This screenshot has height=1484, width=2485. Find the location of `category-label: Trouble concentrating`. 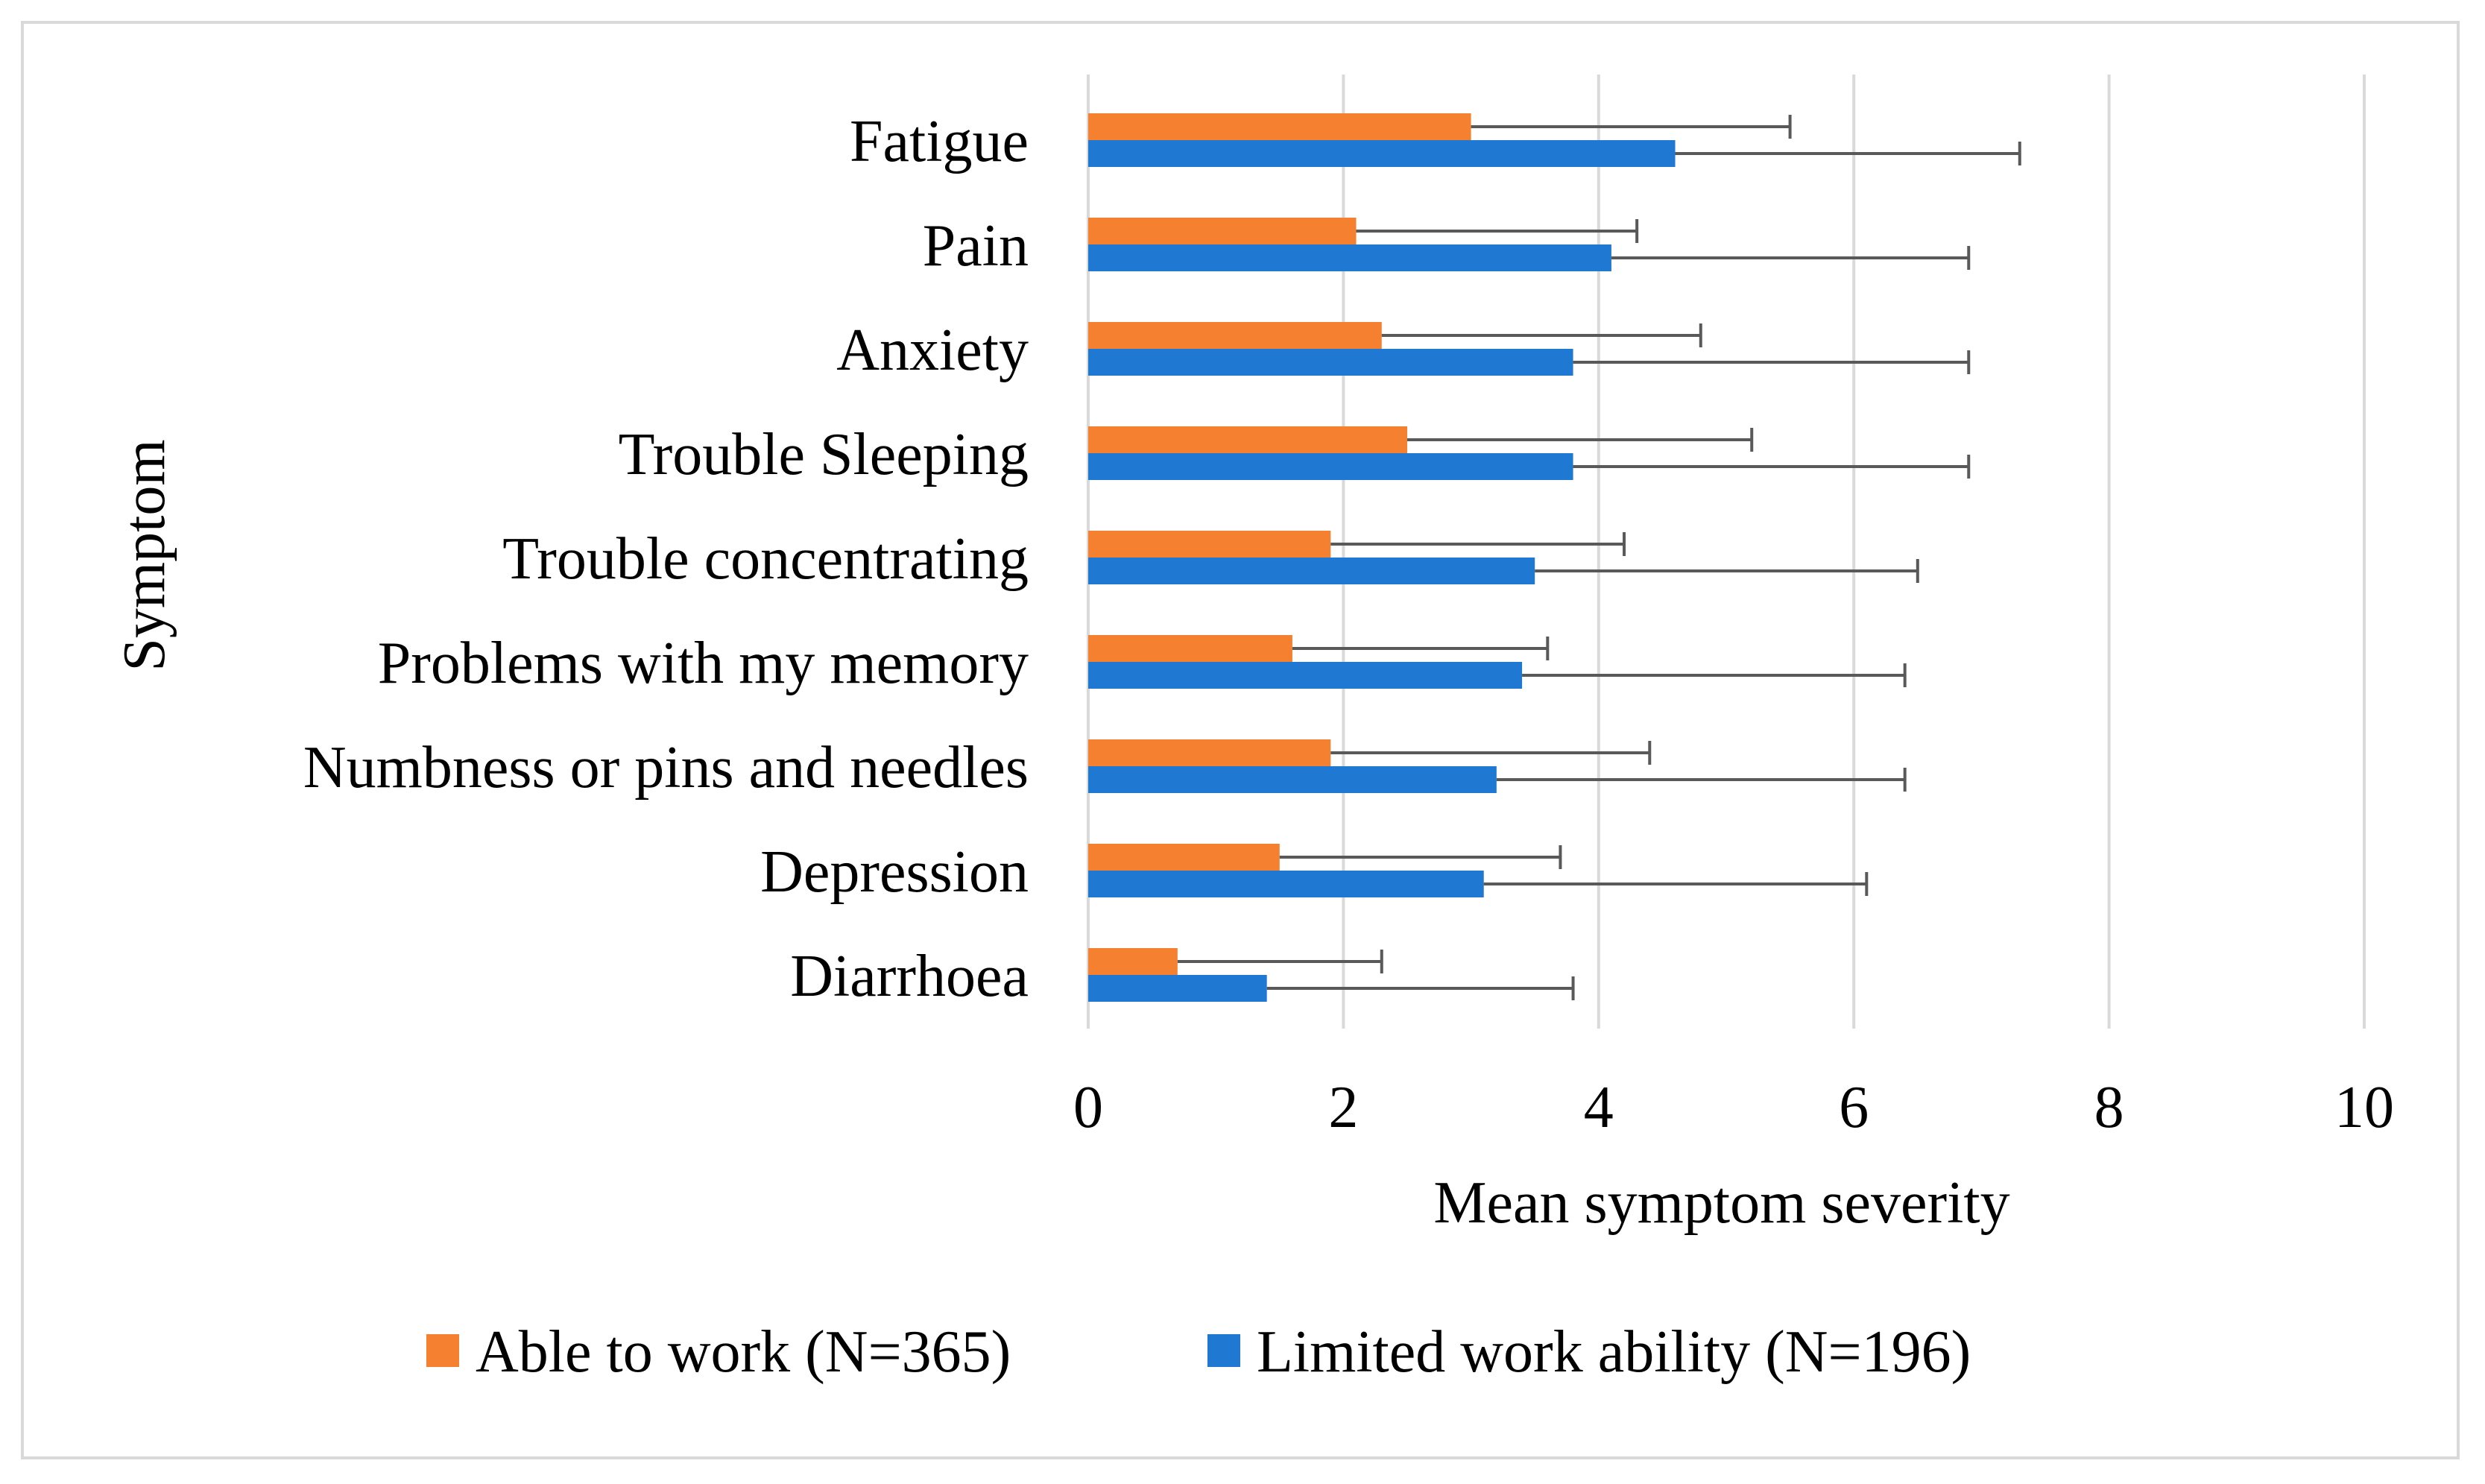

category-label: Trouble concentrating is located at coordinates (766, 559).